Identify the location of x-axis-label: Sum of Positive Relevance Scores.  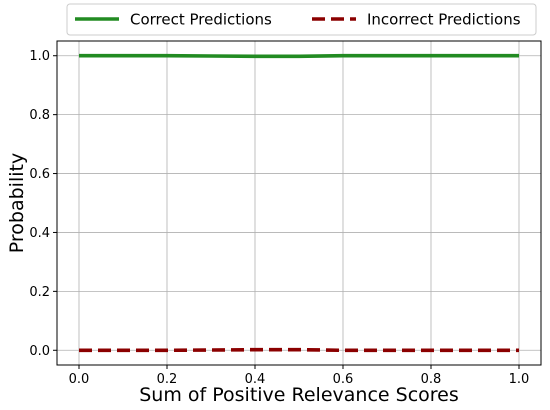
(299, 395).